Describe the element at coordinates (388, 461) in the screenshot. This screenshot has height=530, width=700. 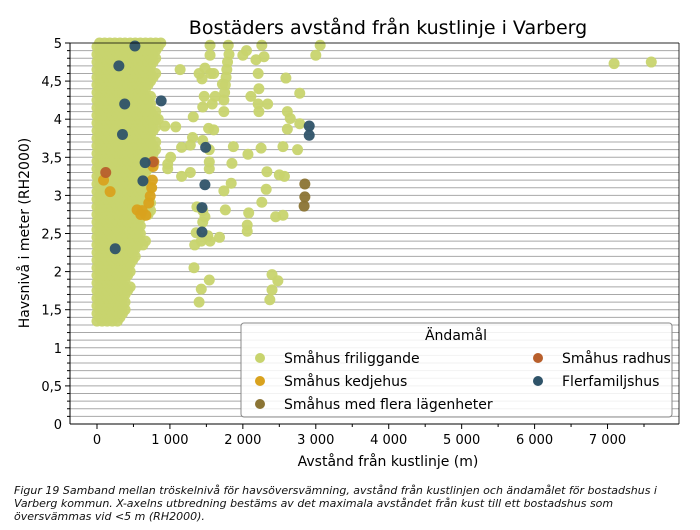
I see `x-axis-label: Avstånd från kustlinje (m)` at that location.